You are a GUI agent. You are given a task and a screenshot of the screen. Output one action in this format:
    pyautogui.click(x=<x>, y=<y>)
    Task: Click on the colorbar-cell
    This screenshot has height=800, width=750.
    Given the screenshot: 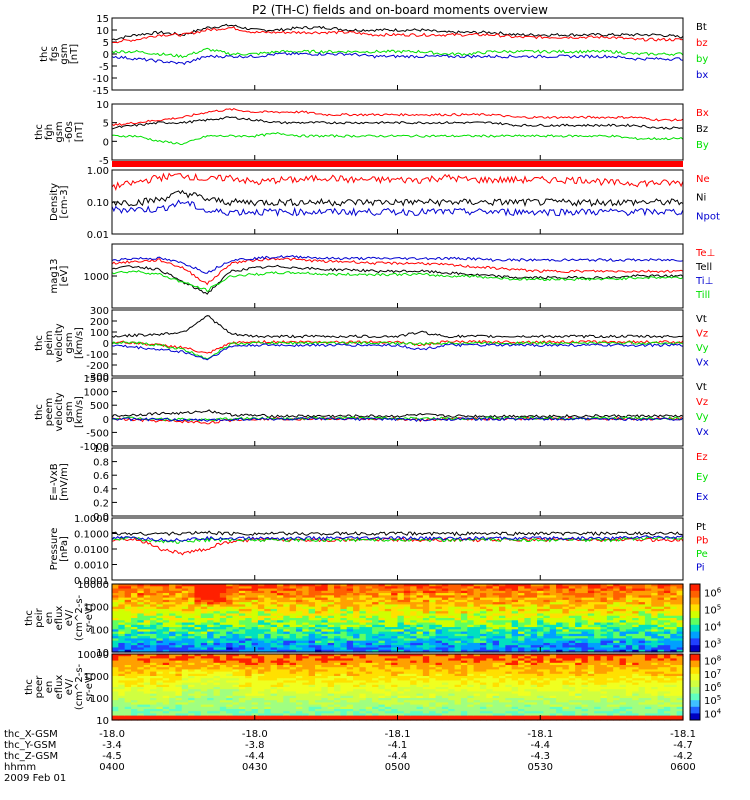 What is the action you would take?
    pyautogui.click(x=695, y=622)
    